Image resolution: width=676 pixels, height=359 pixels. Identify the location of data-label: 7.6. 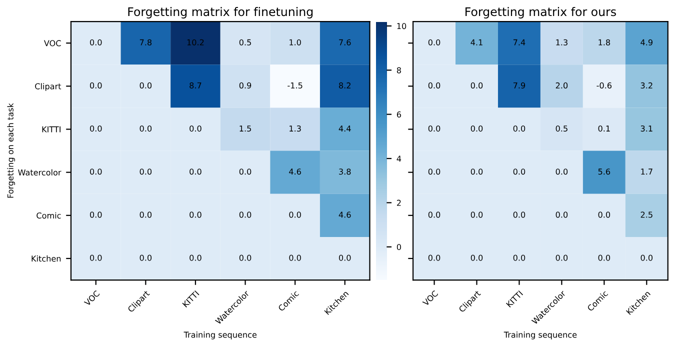
(345, 42).